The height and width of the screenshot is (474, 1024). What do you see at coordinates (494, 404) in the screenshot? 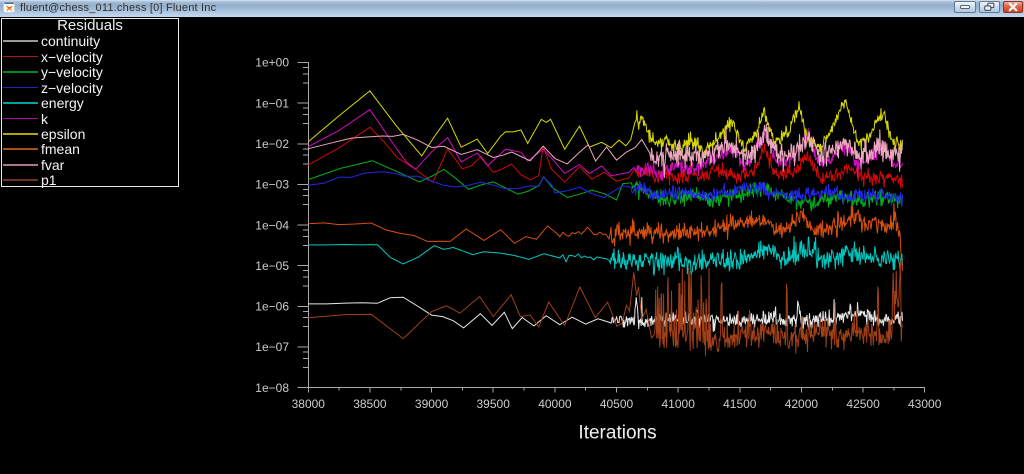
I see `svg-text: 39500` at bounding box center [494, 404].